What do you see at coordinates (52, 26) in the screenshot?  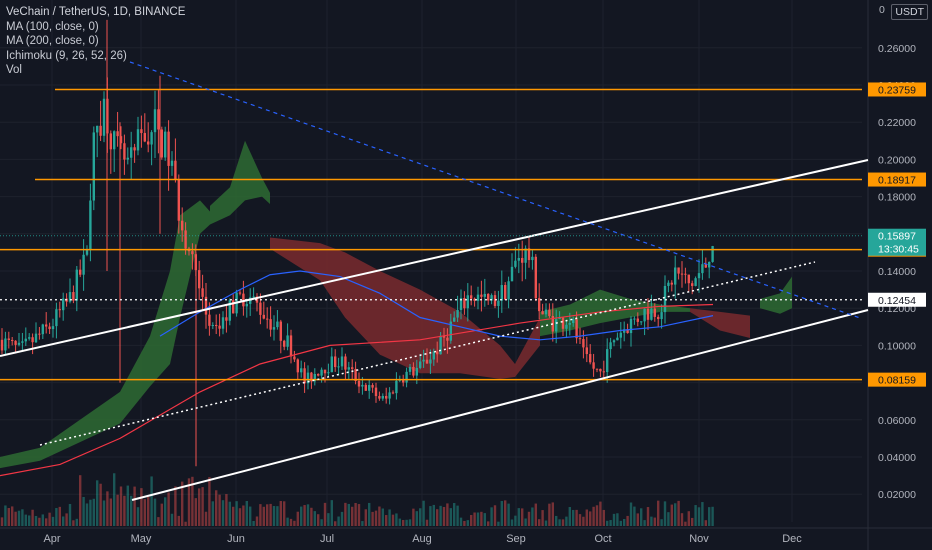 I see `indicator-ma100: MA (100, close, 0)` at bounding box center [52, 26].